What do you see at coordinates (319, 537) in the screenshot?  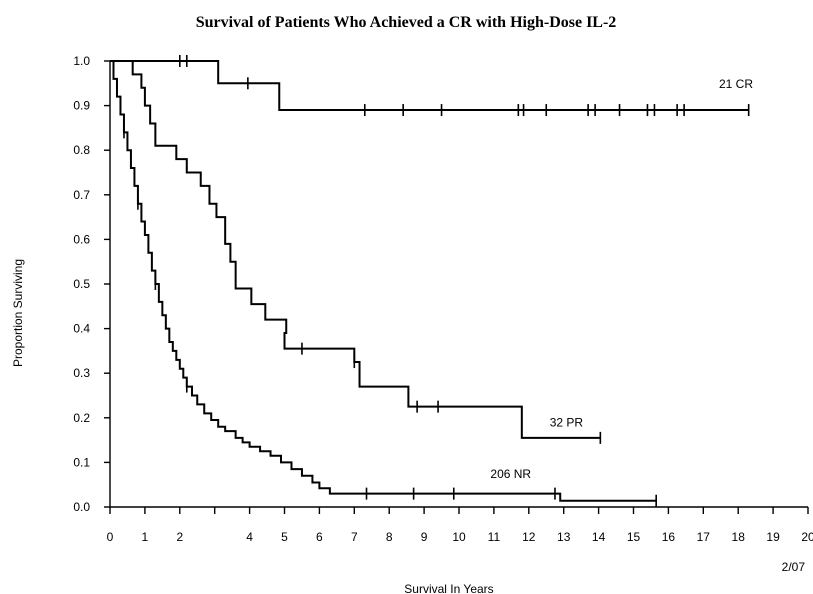 I see `x-tick-label: 6` at bounding box center [319, 537].